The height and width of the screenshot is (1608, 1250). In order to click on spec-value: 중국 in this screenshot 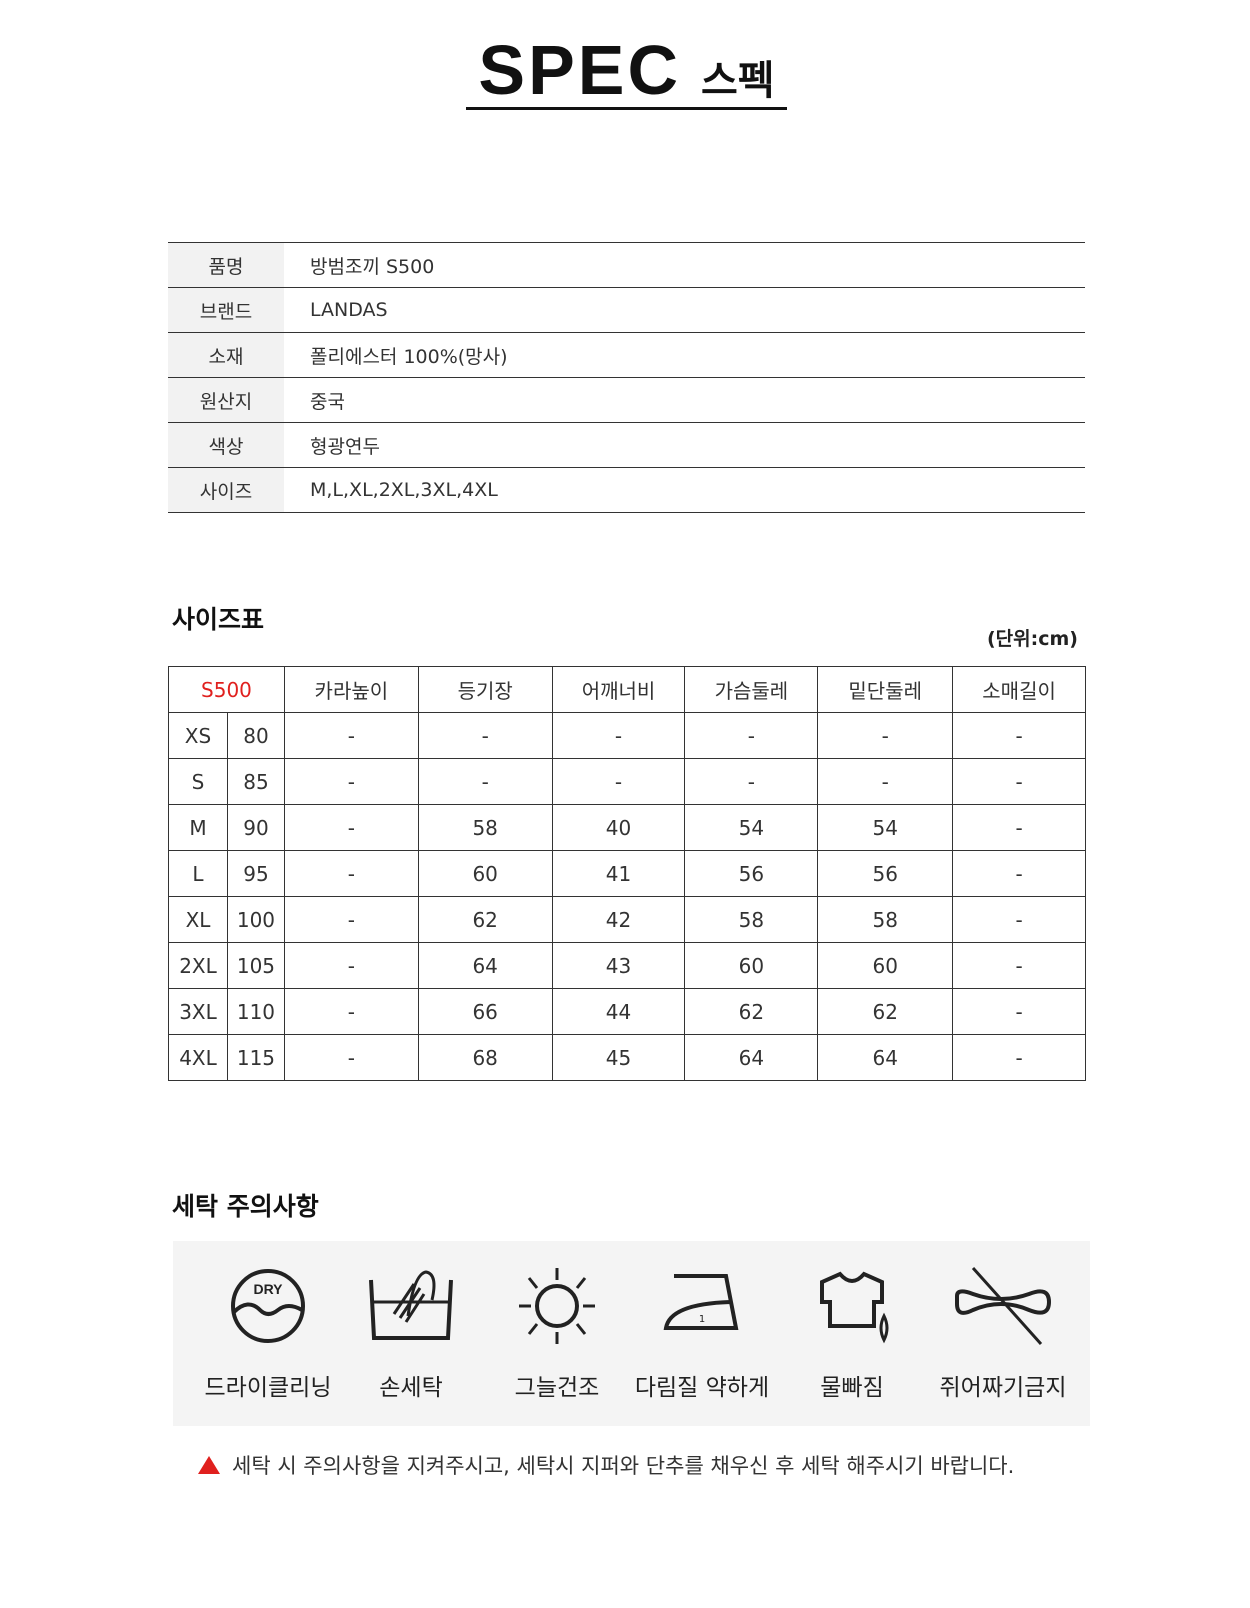, I will do `click(684, 400)`.